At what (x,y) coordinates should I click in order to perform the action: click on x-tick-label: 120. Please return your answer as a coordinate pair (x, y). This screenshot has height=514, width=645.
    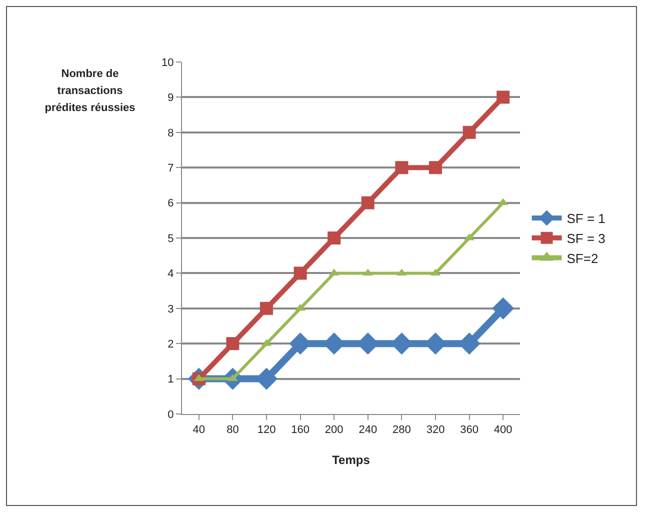
    Looking at the image, I should click on (266, 430).